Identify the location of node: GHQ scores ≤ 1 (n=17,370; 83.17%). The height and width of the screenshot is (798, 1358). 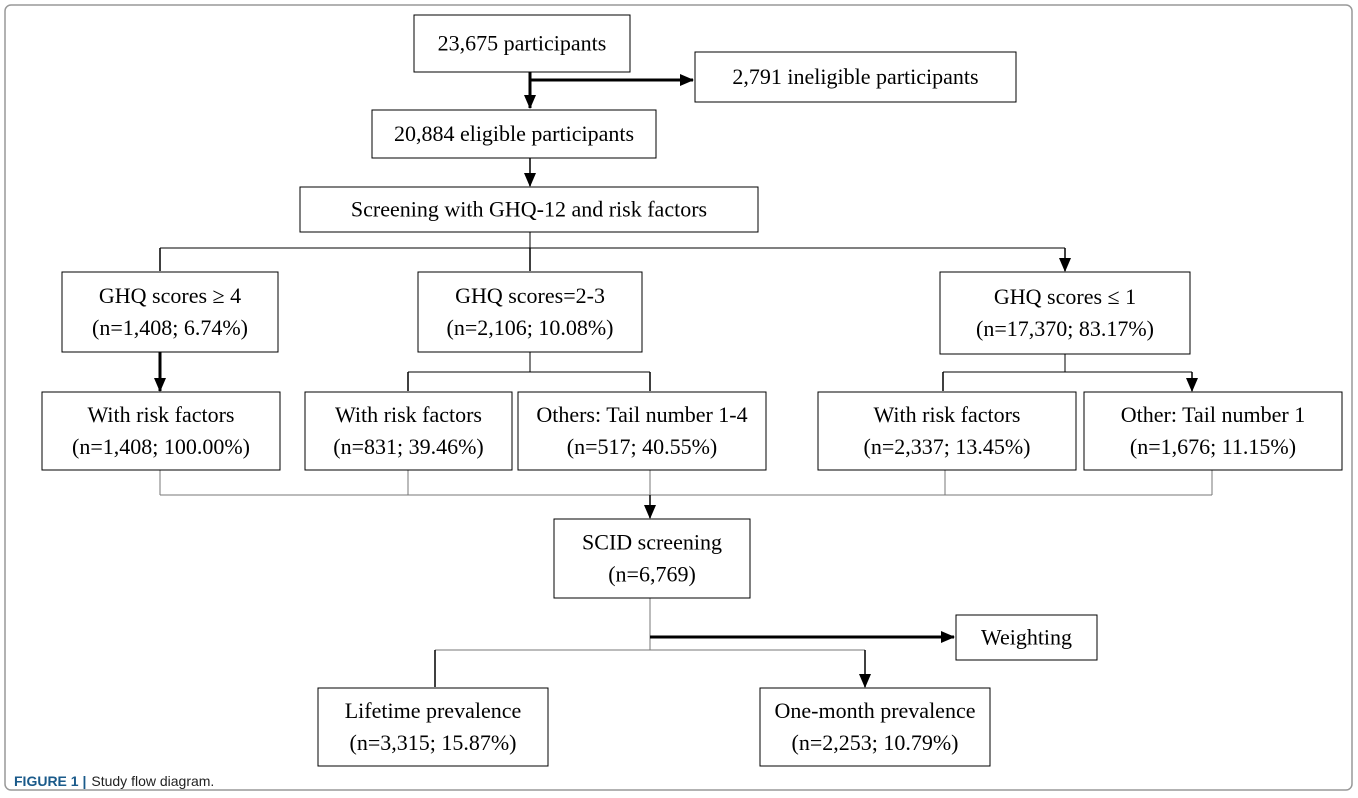
(1065, 313).